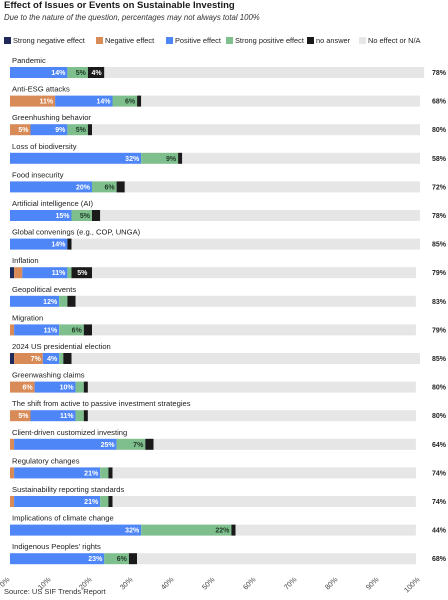 Image resolution: width=448 pixels, height=600 pixels. Describe the element at coordinates (38, 174) in the screenshot. I see `category-label: Food insecurity` at that location.